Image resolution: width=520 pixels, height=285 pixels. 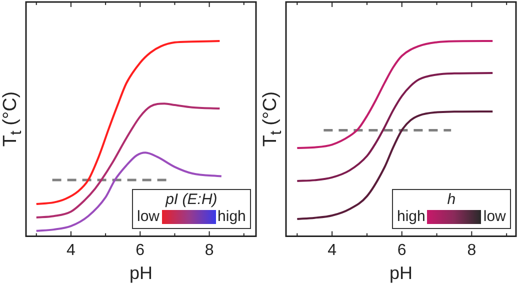 I want to click on legend-title: pI (E:H), so click(x=191, y=199).